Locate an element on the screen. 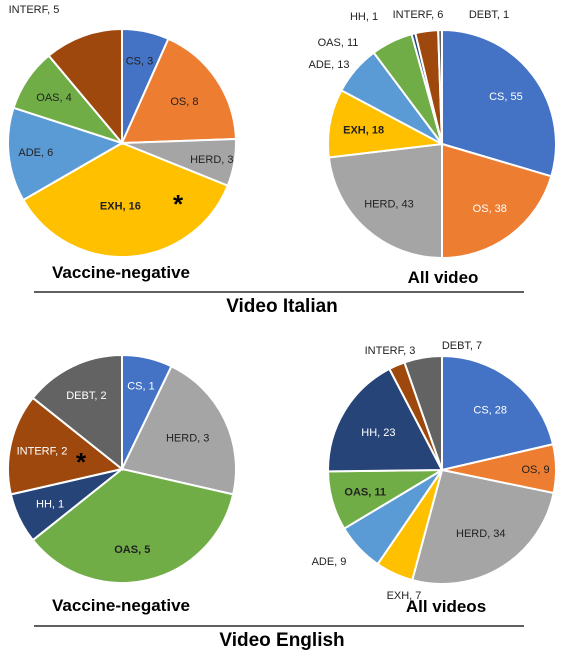 The height and width of the screenshot is (654, 564). slice-label-oas: OAS, 4 is located at coordinates (53, 98).